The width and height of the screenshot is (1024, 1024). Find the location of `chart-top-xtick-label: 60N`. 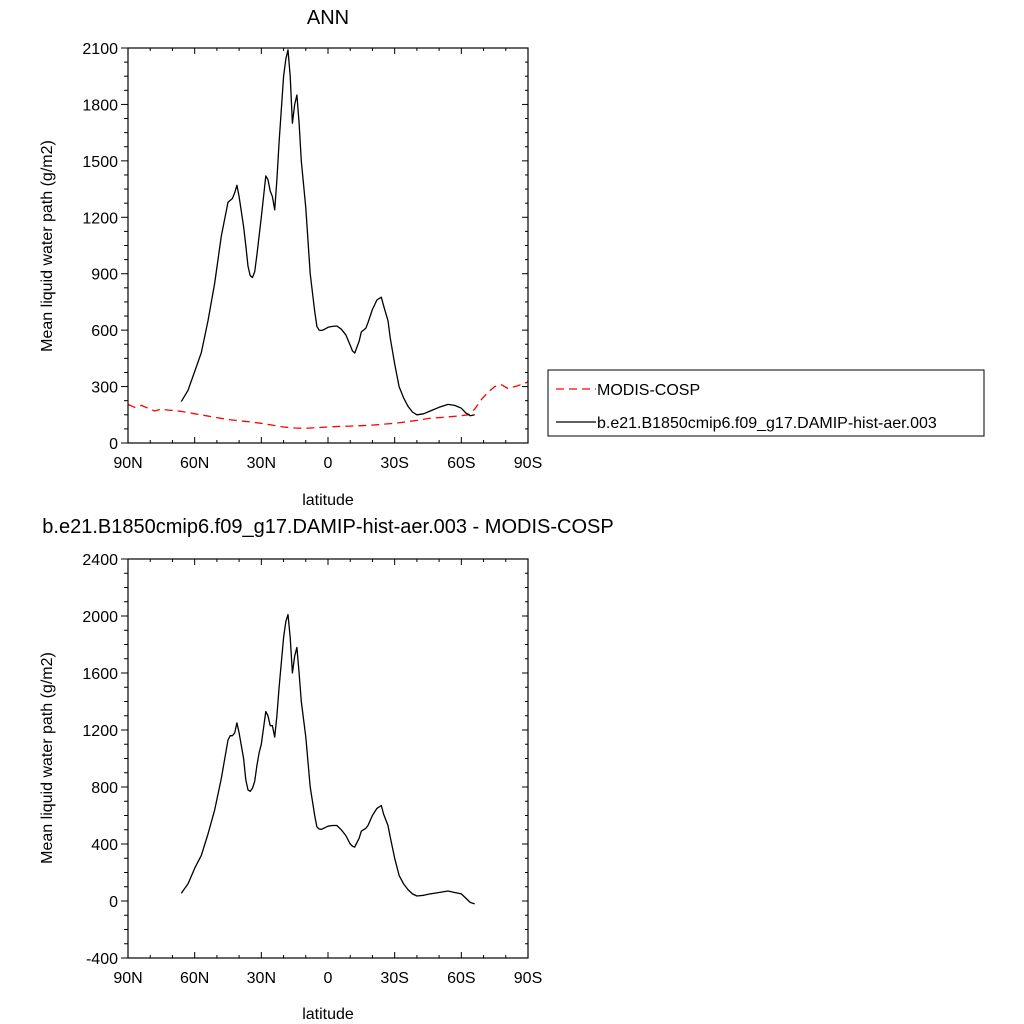

chart-top-xtick-label: 60N is located at coordinates (194, 463).